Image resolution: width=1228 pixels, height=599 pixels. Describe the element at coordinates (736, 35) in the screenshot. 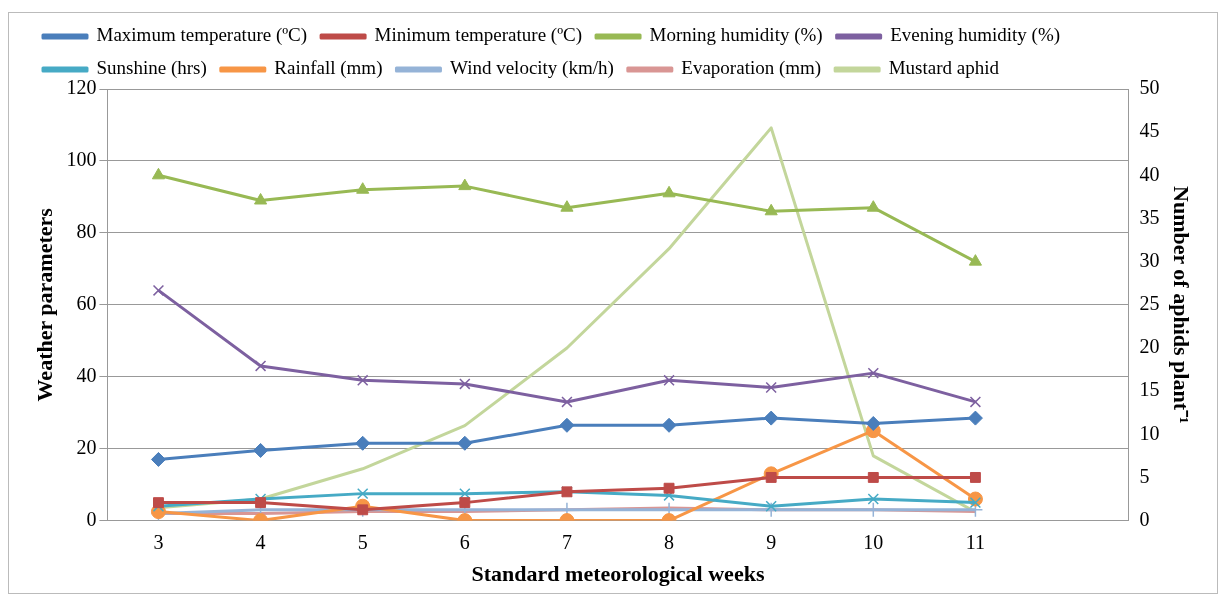

I see `legend-label: Morning humidity (%)` at that location.